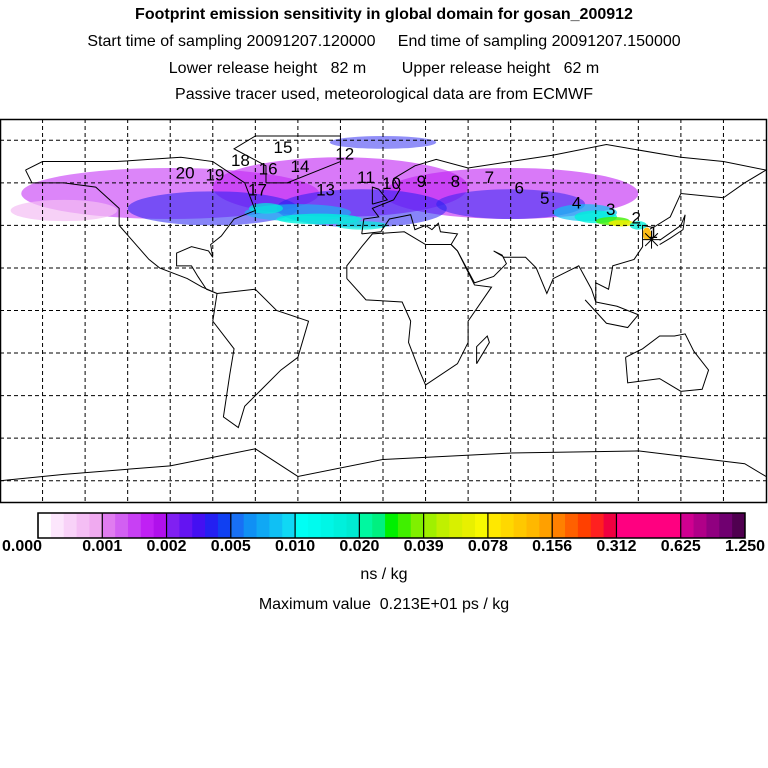 The height and width of the screenshot is (768, 768). I want to click on trajectory-label: 4, so click(576, 202).